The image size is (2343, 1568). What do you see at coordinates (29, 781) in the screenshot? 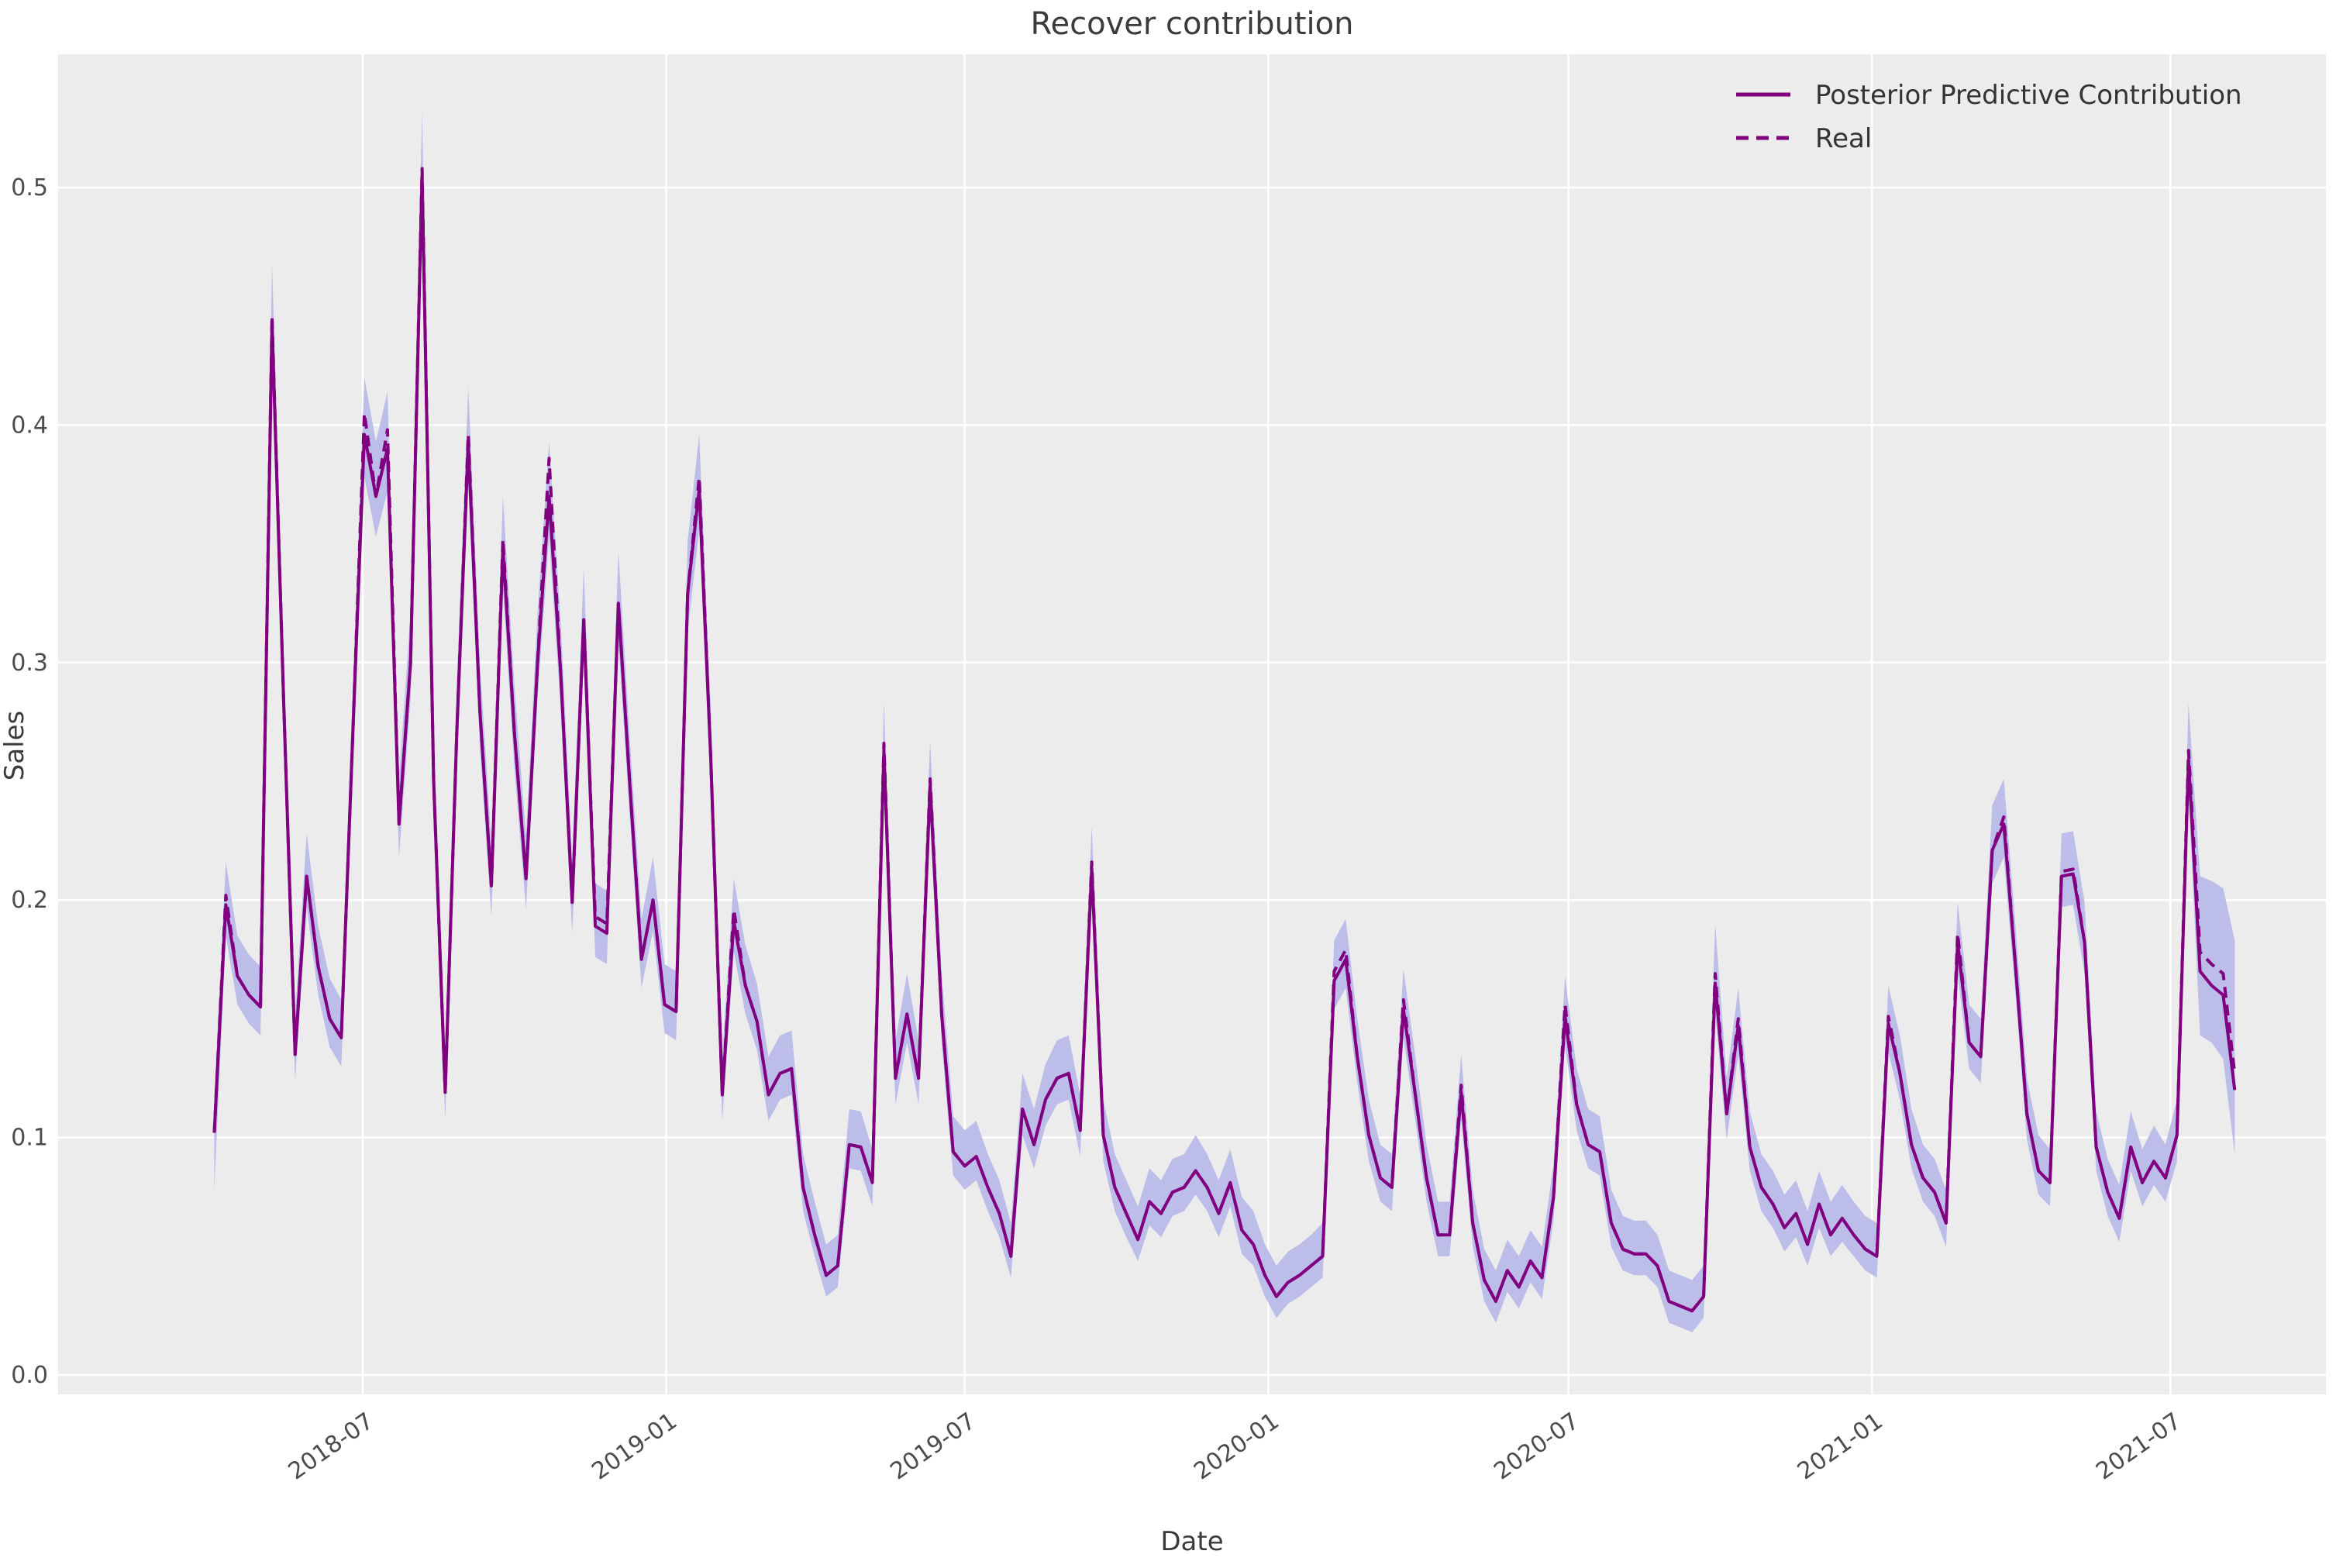
I see `y-tick-labels: 0.0 0.1 0.2 0.3 0.4 0.5` at bounding box center [29, 781].